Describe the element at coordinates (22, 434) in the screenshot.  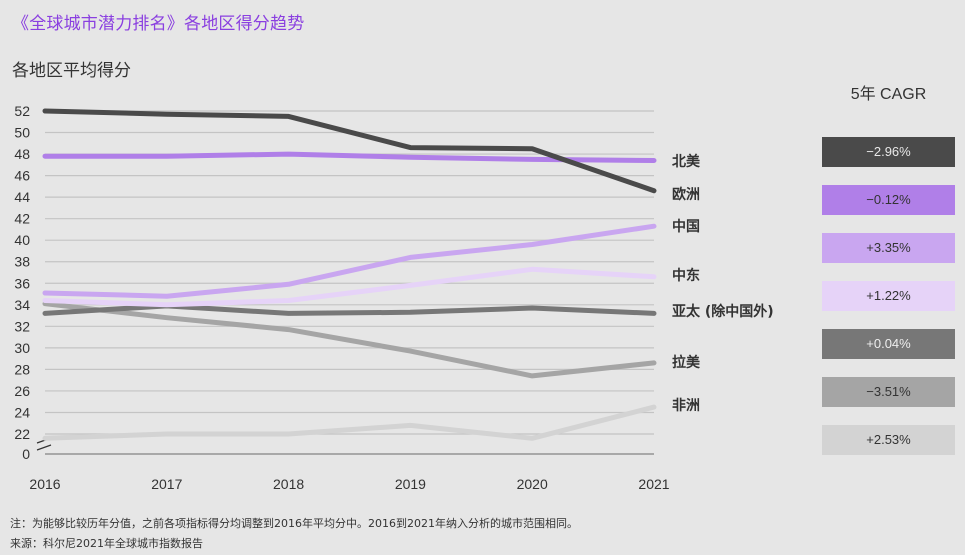
I see `y-tick-label: 22` at that location.